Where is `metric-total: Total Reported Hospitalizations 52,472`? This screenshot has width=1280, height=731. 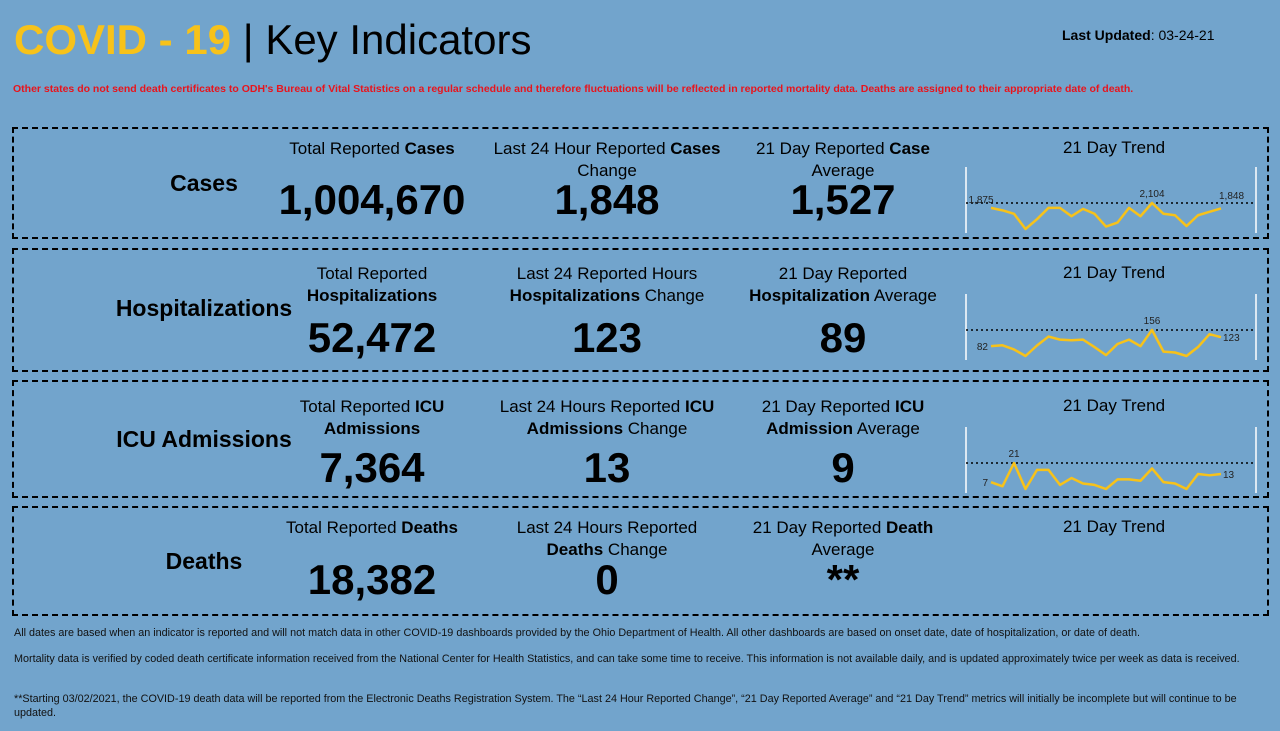
metric-total: Total Reported Hospitalizations 52,472 is located at coordinates (372, 312).